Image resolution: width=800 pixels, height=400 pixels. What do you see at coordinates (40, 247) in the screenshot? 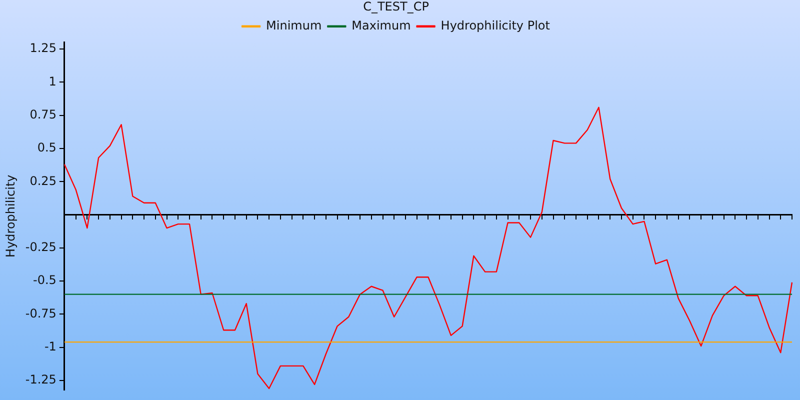
I see `y-tick-label: -0.25` at bounding box center [40, 247].